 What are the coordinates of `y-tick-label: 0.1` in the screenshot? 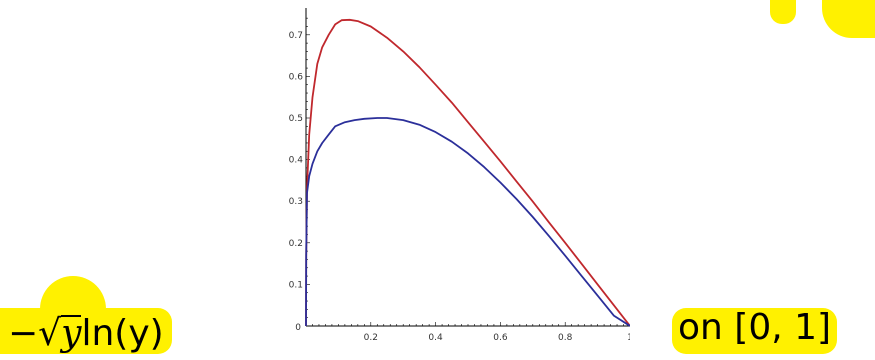 It's located at (296, 285).